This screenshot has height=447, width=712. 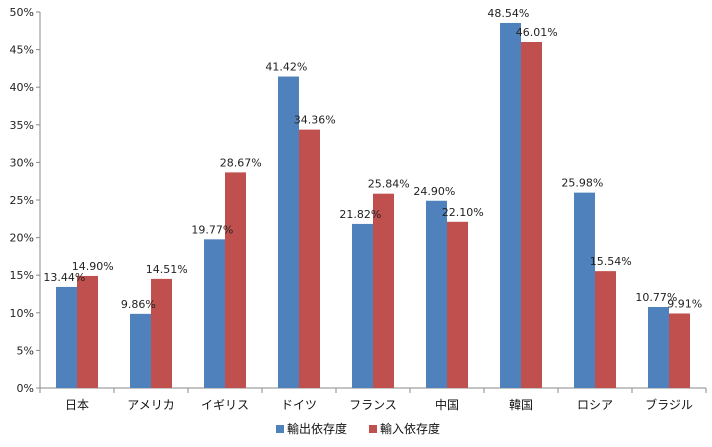 I want to click on x-category-label: ブラジル, so click(x=669, y=404).